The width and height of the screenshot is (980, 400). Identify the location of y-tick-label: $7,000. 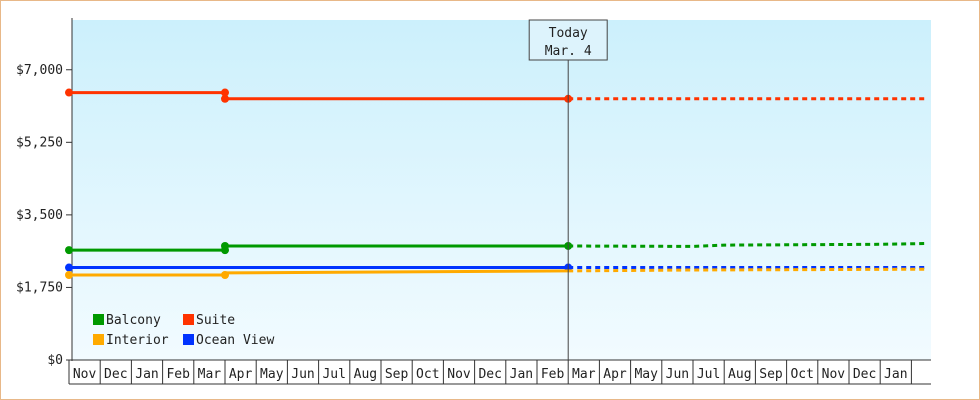
(39, 70).